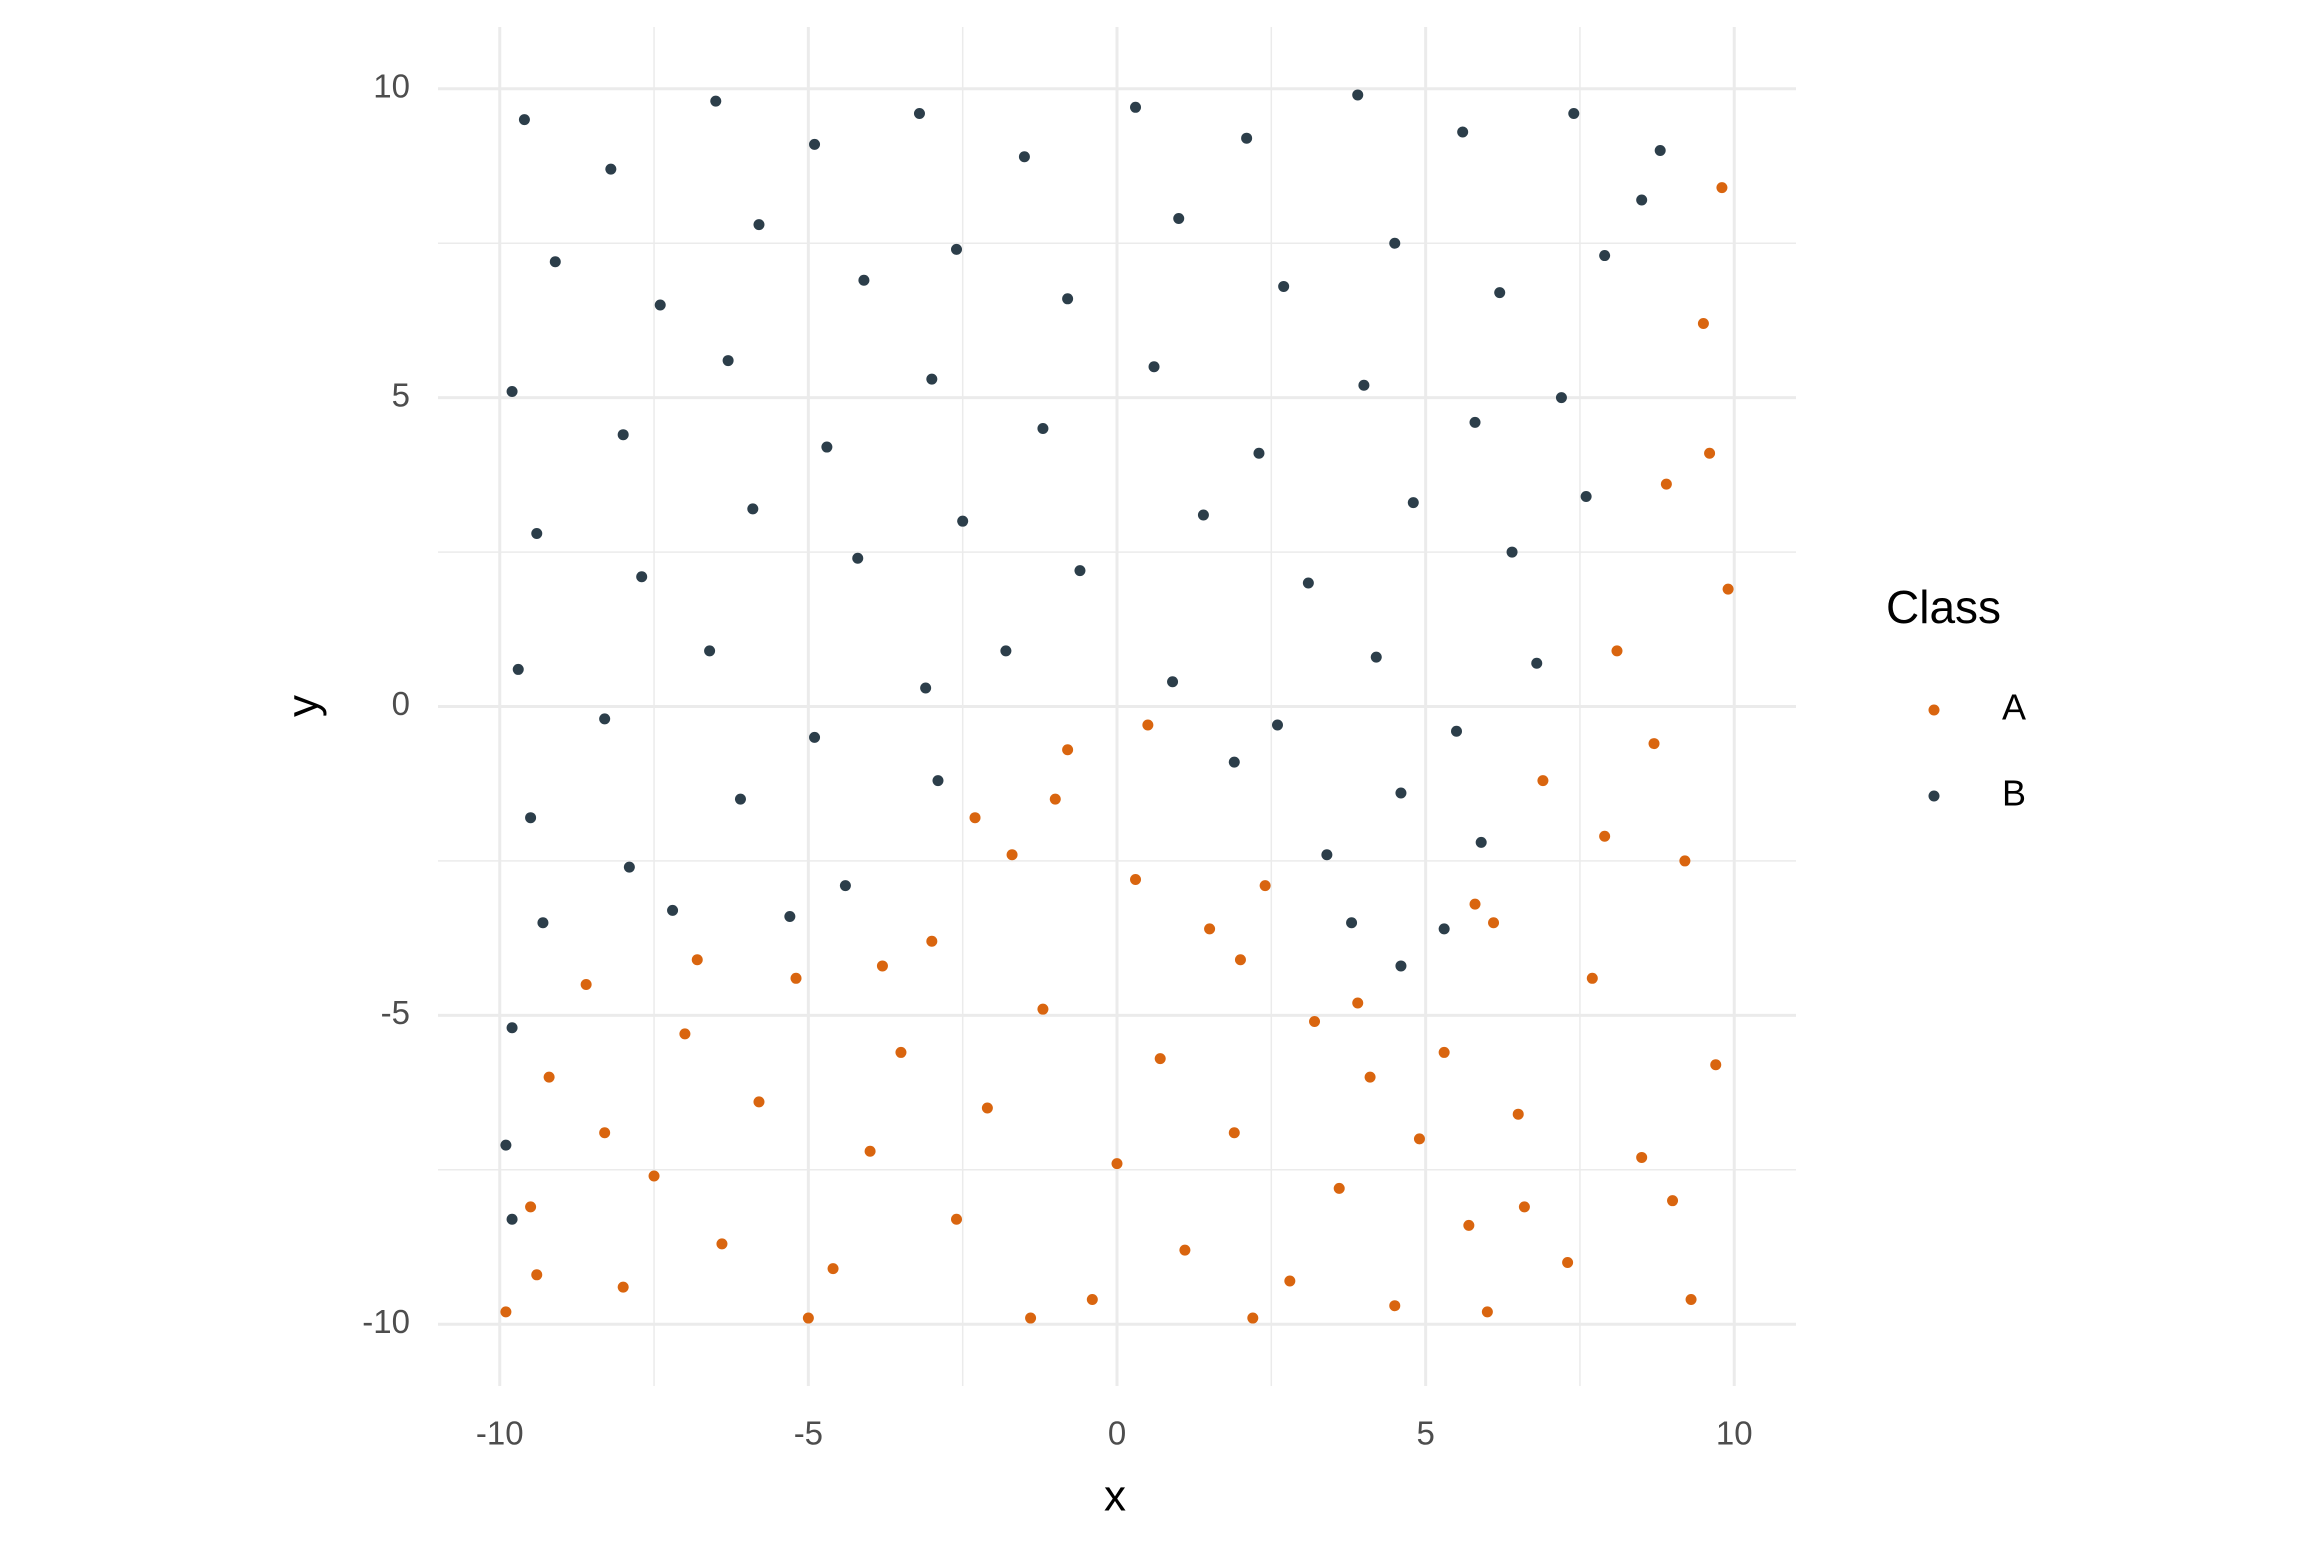  I want to click on legend-label: A, so click(2014, 707).